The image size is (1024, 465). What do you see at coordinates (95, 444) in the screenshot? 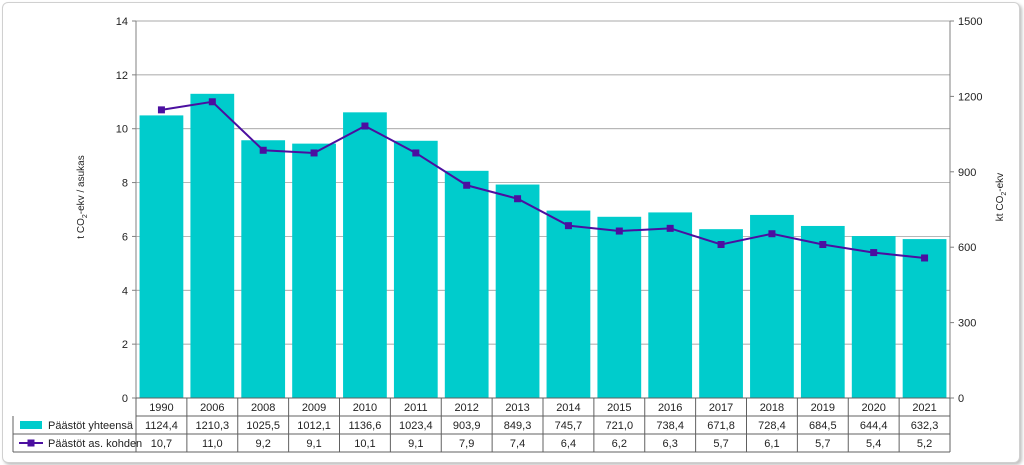
I see `legend-label: Päästöt as. kohden` at bounding box center [95, 444].